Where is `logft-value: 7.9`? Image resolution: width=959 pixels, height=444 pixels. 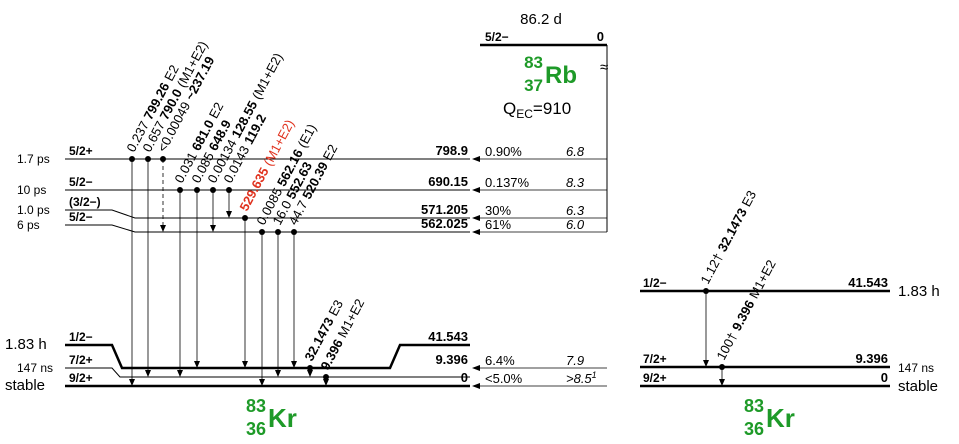 logft-value: 7.9 is located at coordinates (575, 360).